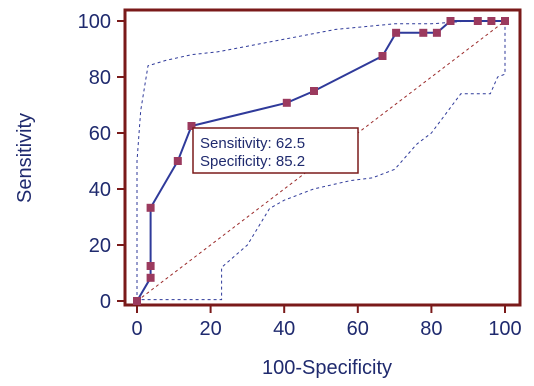 This screenshot has width=534, height=386. Describe the element at coordinates (105, 302) in the screenshot. I see `y-tick-label: 0` at that location.